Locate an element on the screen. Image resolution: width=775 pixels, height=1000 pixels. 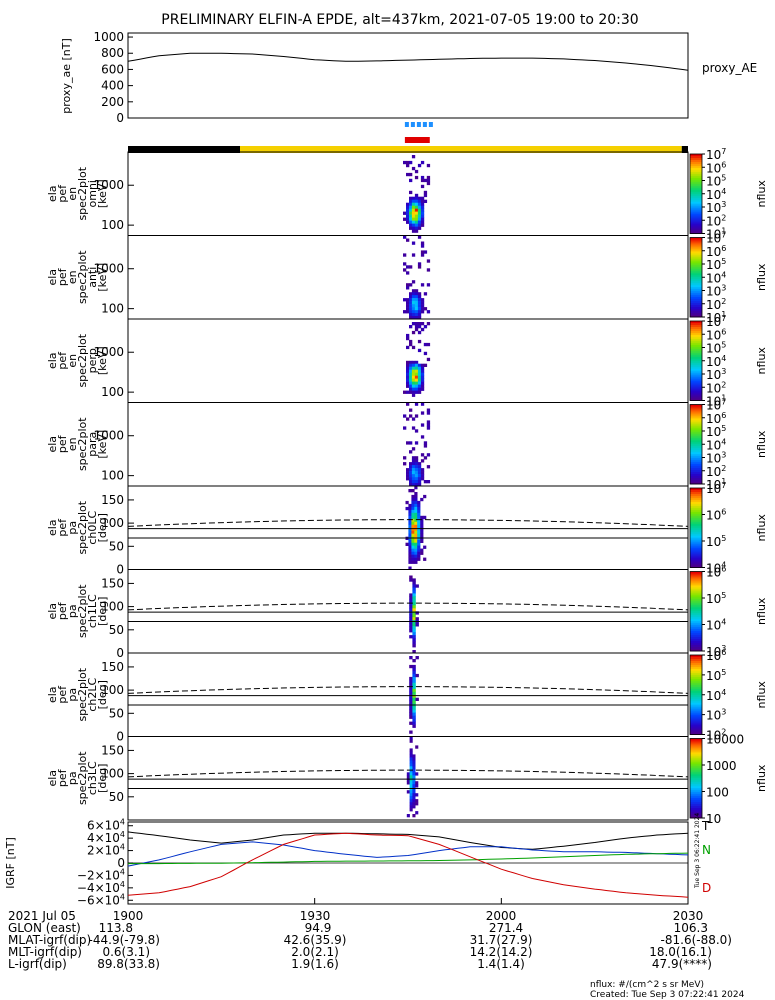
panel-ylabel-line: spec2plot is located at coordinates (82, 527).